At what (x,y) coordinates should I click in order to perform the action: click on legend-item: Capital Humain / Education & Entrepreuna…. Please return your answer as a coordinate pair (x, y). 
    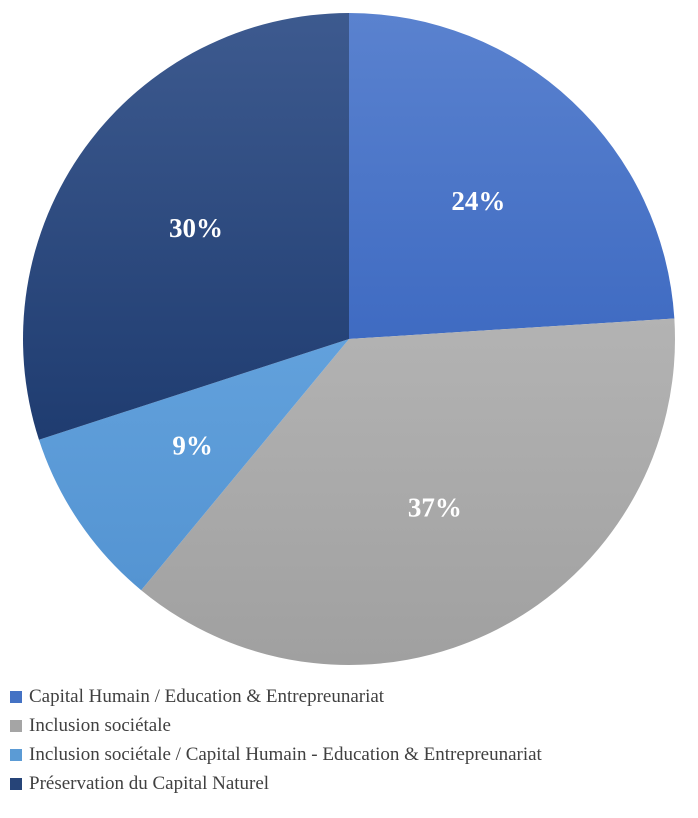
    Looking at the image, I should click on (354, 696).